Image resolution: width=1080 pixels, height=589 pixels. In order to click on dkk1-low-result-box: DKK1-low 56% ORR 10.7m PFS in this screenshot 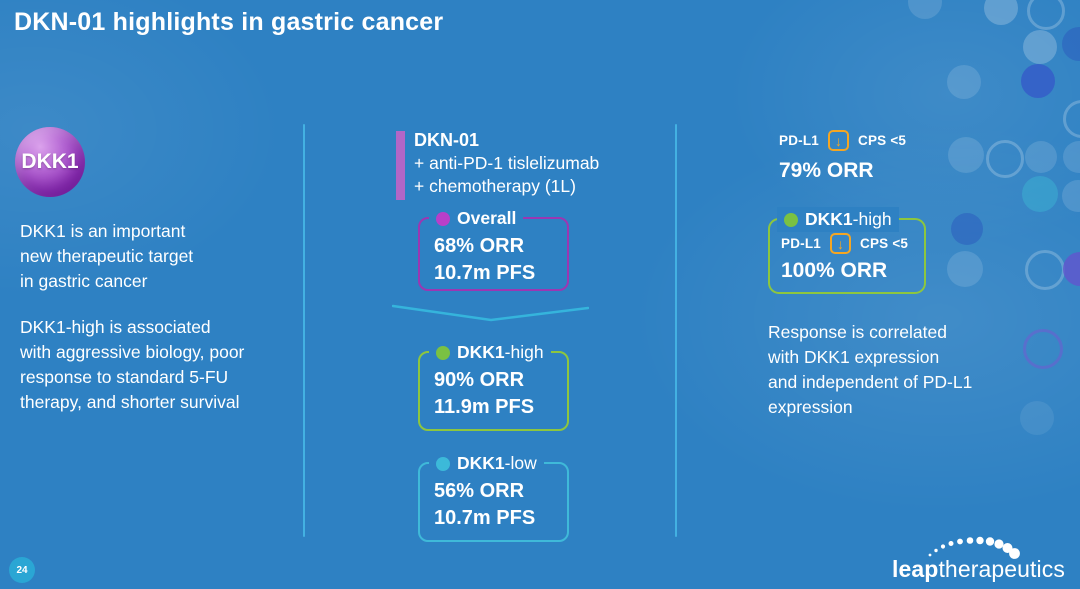, I will do `click(493, 496)`.